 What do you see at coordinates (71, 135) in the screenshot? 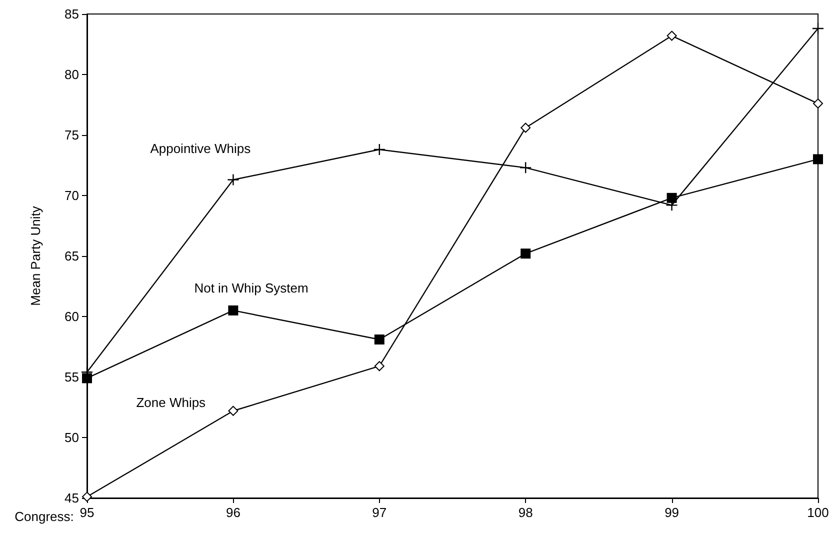
I see `y-tick-label: 75` at bounding box center [71, 135].